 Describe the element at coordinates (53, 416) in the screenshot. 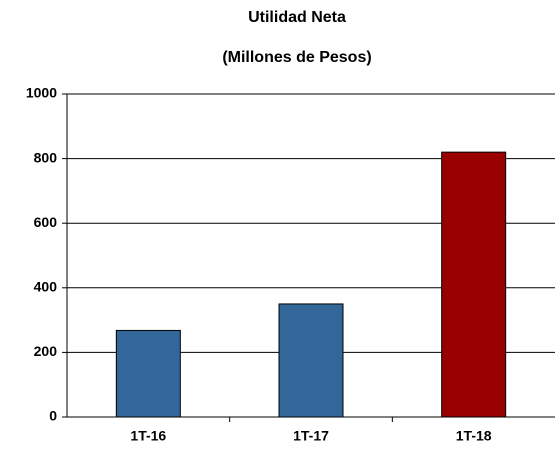

I see `y-tick-label: 0` at that location.